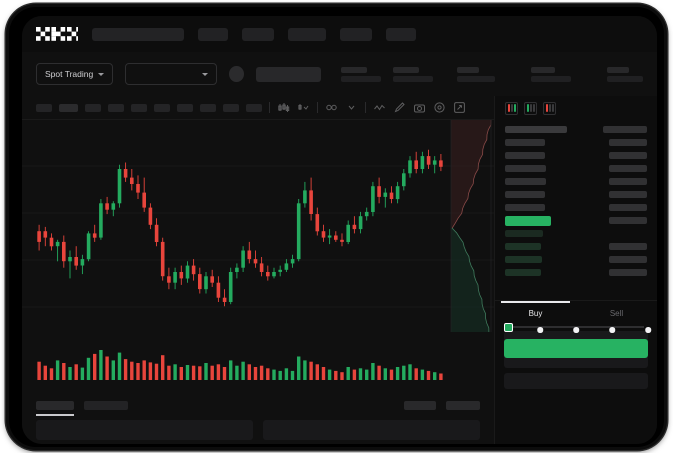 The image size is (673, 453). I want to click on indicators-icon, so click(331, 107).